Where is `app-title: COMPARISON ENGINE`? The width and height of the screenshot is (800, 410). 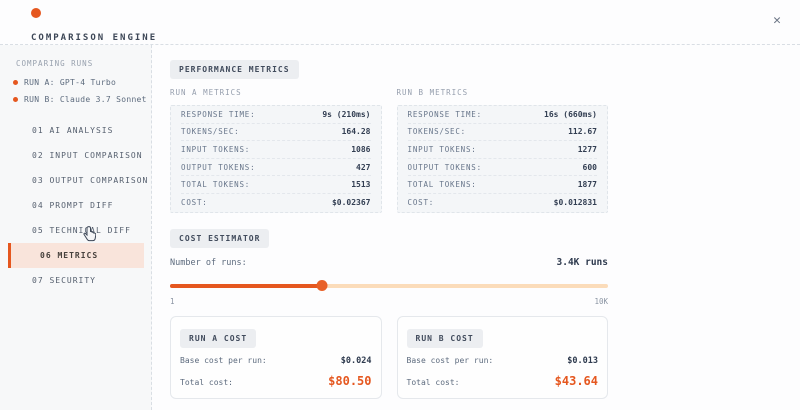 app-title: COMPARISON ENGINE is located at coordinates (94, 38).